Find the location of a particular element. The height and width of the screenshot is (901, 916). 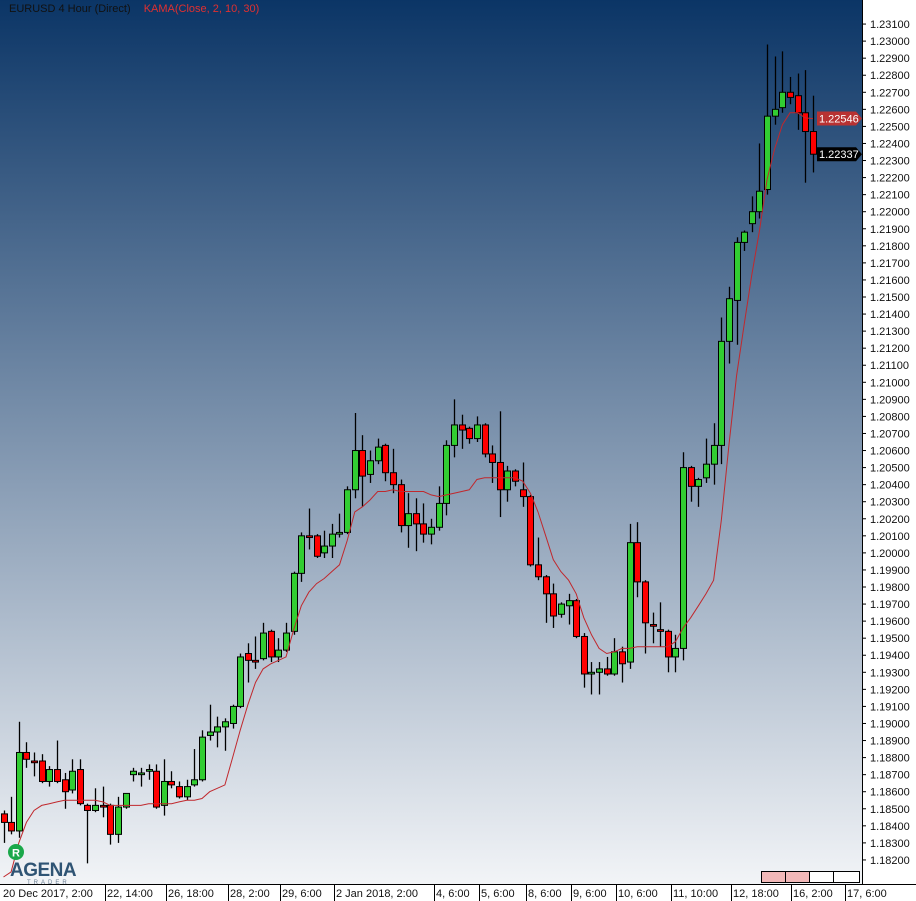

y-tick-label: 1.22600 is located at coordinates (890, 110).